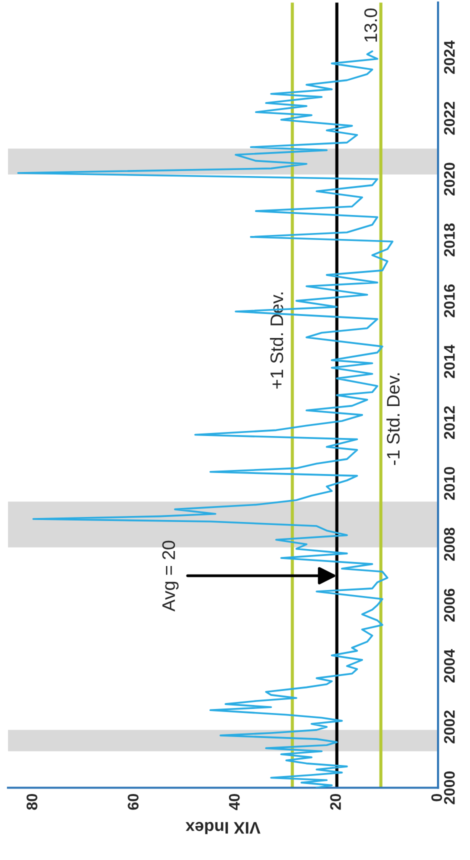  Describe the element at coordinates (32, 802) in the screenshot. I see `x-tick-label: 80` at that location.